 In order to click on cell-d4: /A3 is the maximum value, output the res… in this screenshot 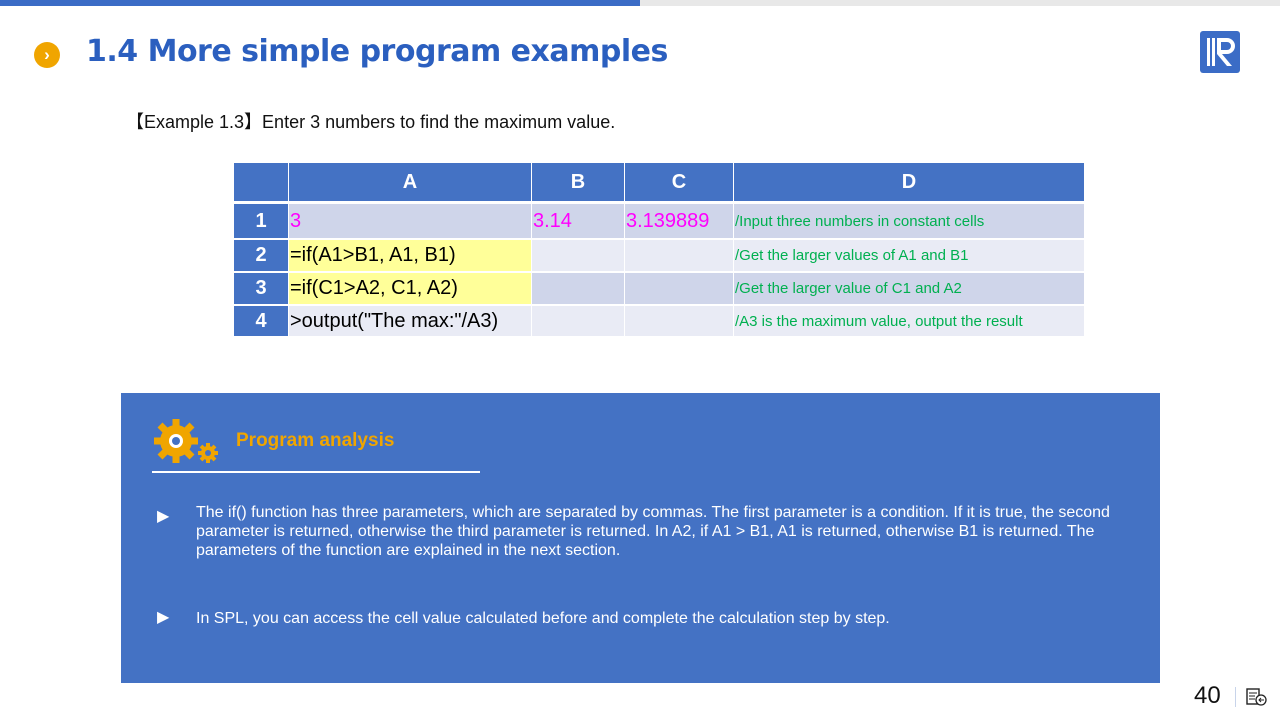, I will do `click(909, 322)`.